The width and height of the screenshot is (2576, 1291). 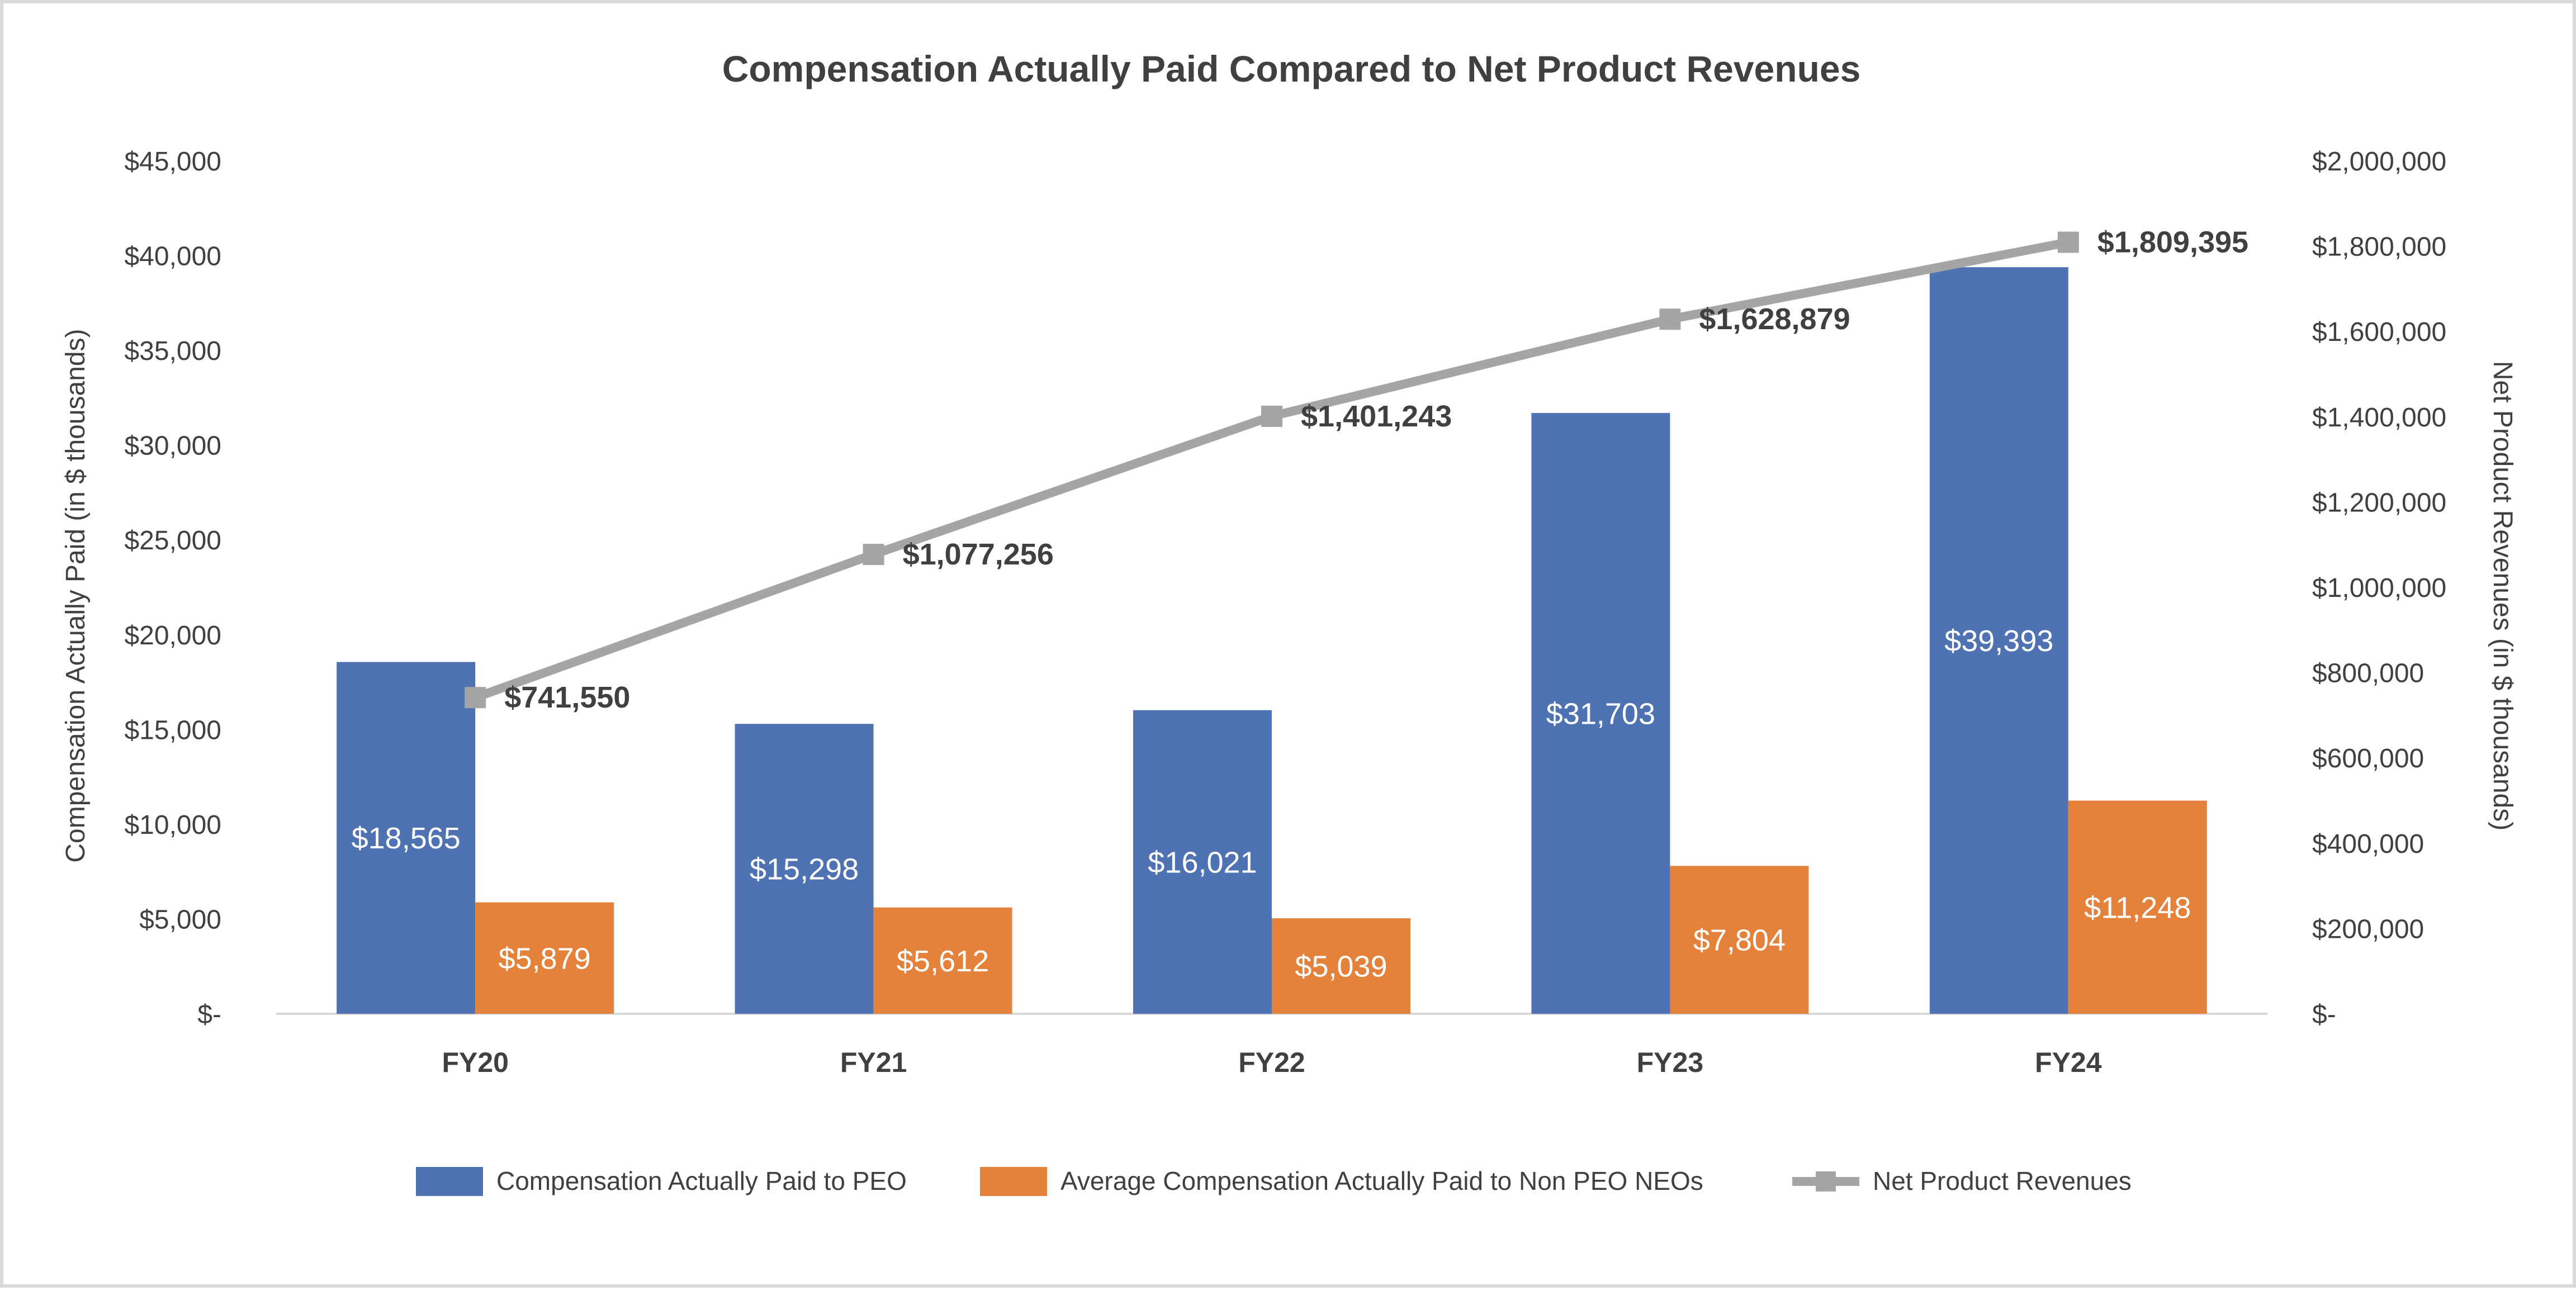 What do you see at coordinates (172, 446) in the screenshot?
I see `left-tick-label: $30,000` at bounding box center [172, 446].